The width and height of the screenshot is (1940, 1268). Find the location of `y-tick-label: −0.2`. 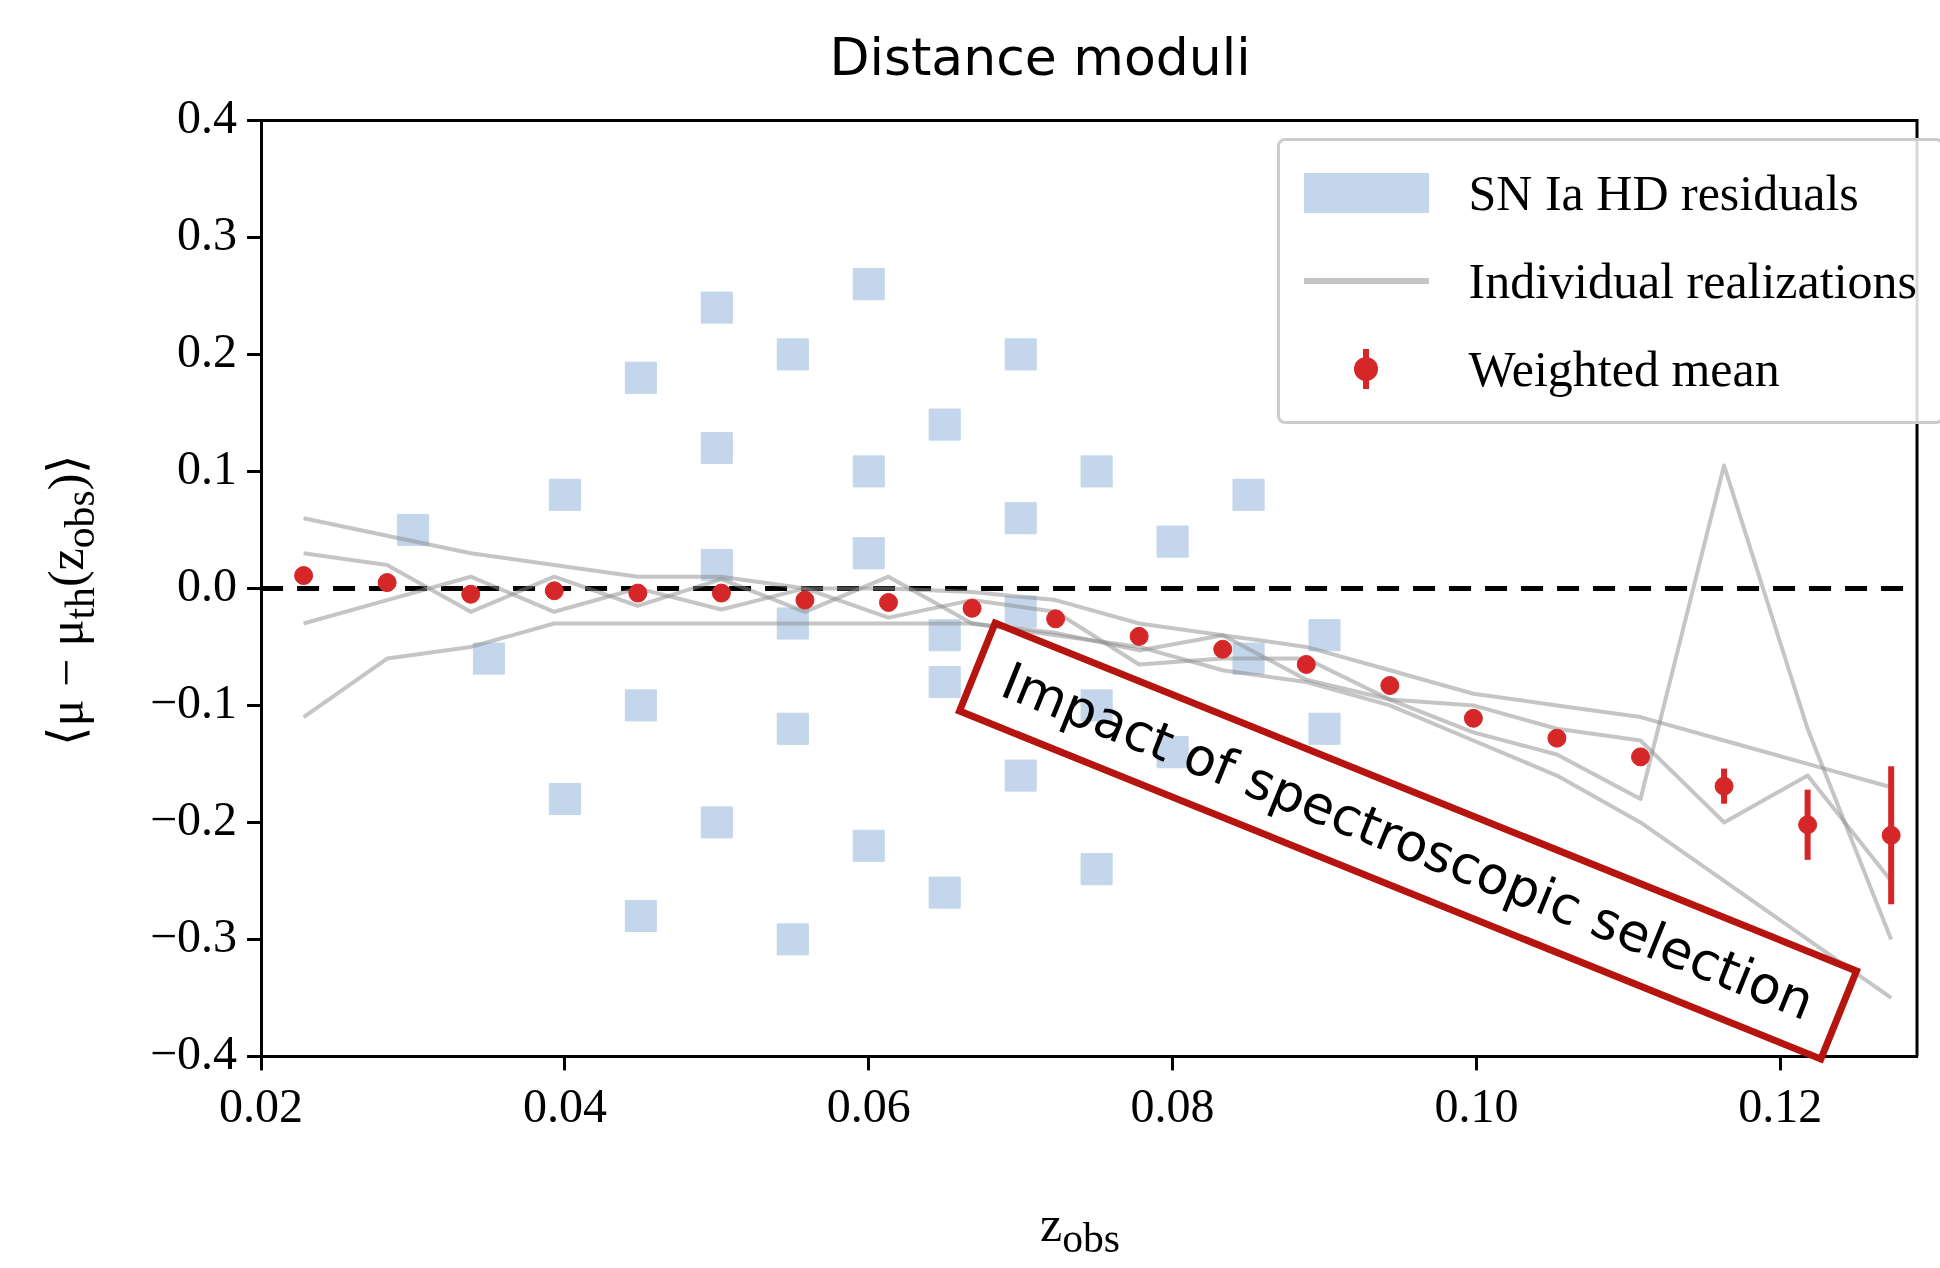

y-tick-label: −0.2 is located at coordinates (193, 819).